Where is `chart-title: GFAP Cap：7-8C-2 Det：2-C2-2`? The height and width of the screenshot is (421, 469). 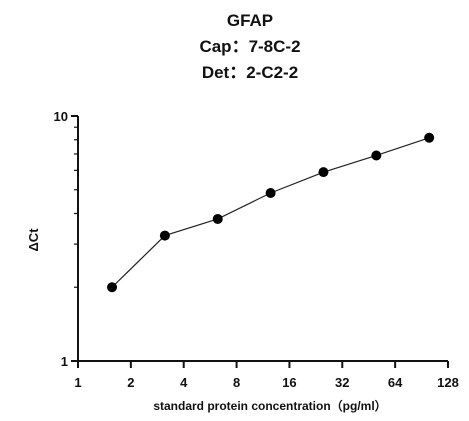 chart-title: GFAP Cap：7-8C-2 Det：2-C2-2 is located at coordinates (249, 46).